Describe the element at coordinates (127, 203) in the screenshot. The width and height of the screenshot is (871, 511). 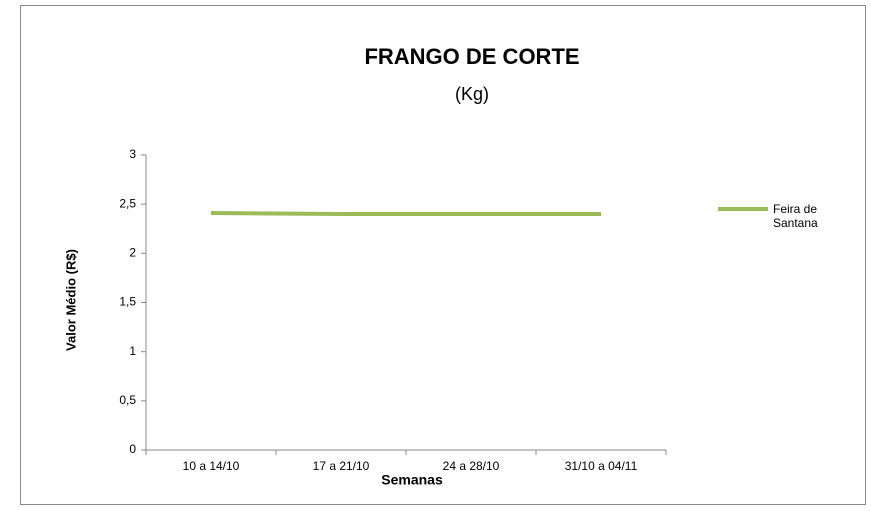
I see `y-tick-label: 2,5` at that location.